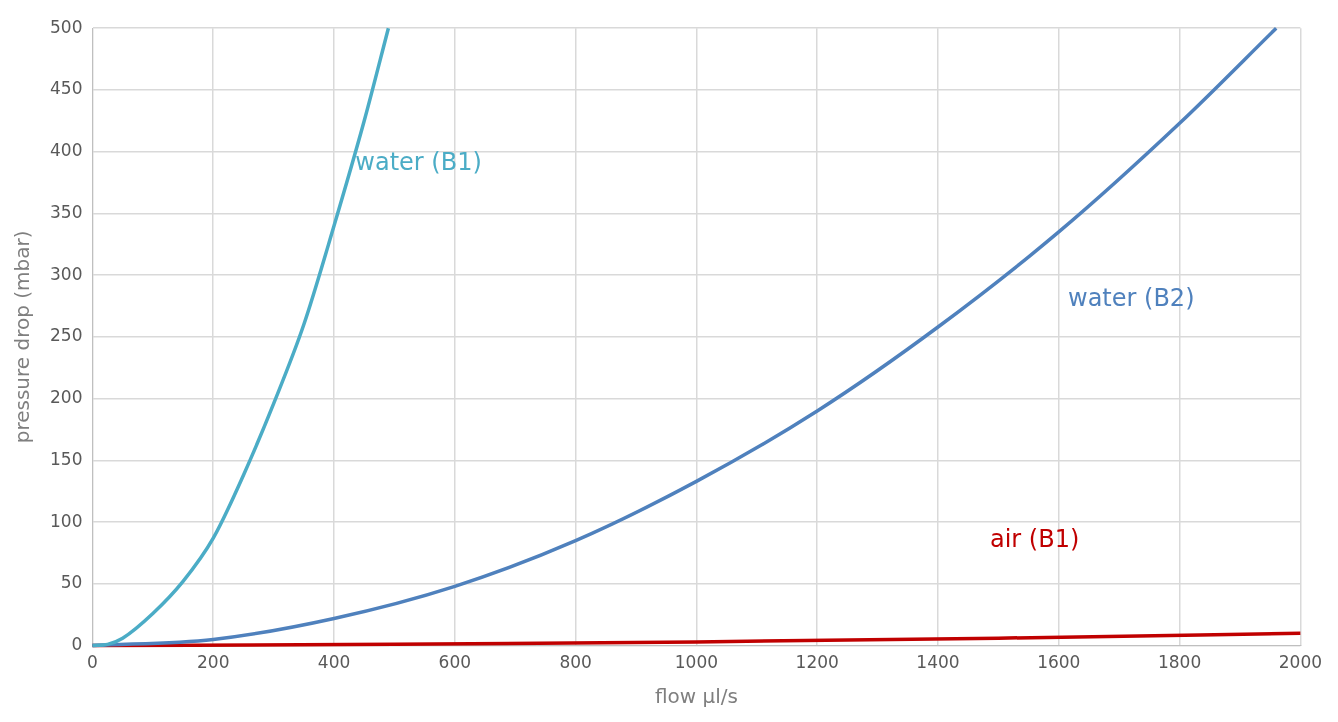 The width and height of the screenshot is (1338, 722). Describe the element at coordinates (418, 162) in the screenshot. I see `series-label: water (B1)` at that location.